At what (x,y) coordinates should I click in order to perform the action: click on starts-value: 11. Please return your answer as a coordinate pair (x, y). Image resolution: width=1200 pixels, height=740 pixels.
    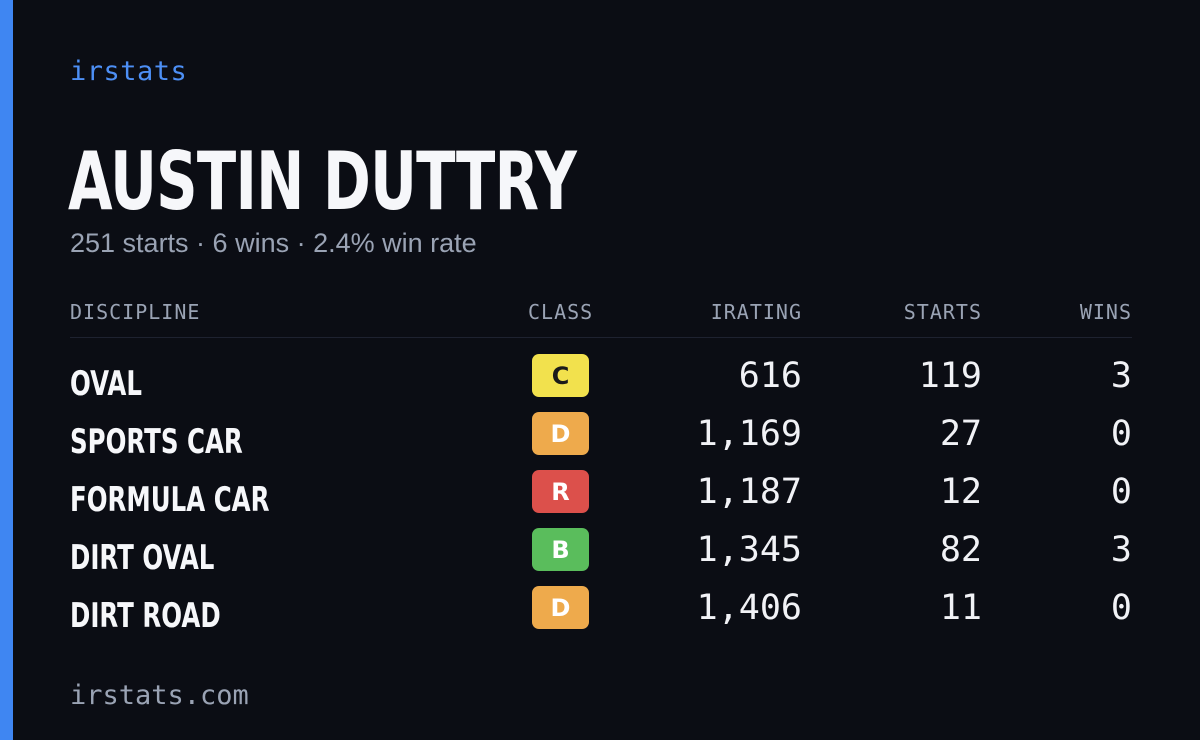
    Looking at the image, I should click on (960, 608).